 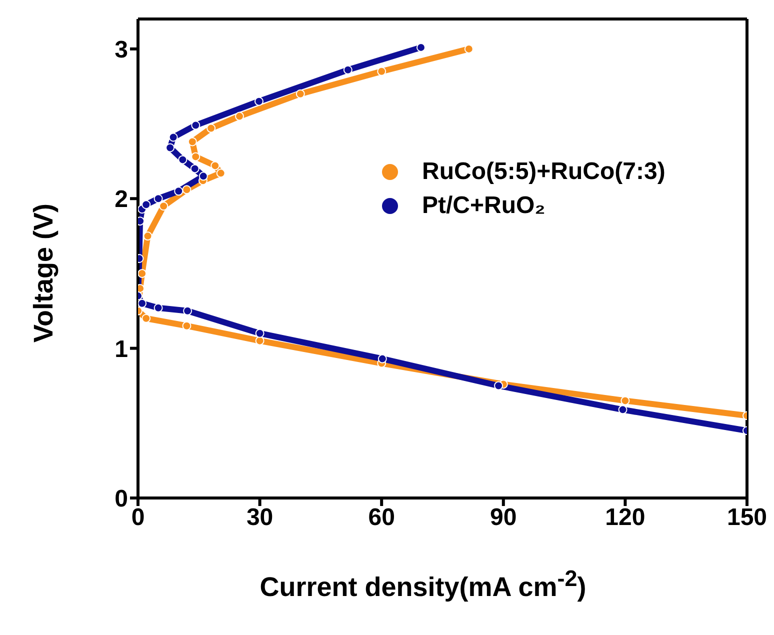 I want to click on y-axis-title: Voltage (V), so click(x=44, y=273).